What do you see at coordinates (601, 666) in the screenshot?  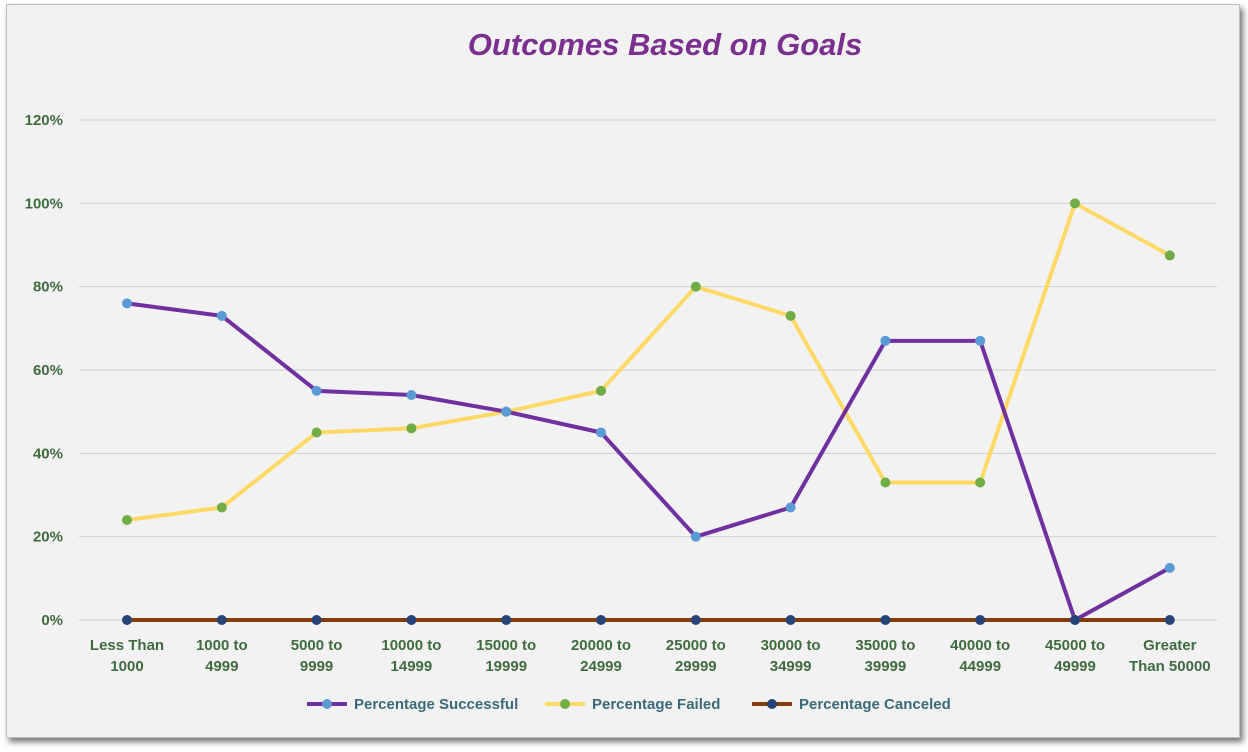 I see `x-tick-label-line: 24999` at bounding box center [601, 666].